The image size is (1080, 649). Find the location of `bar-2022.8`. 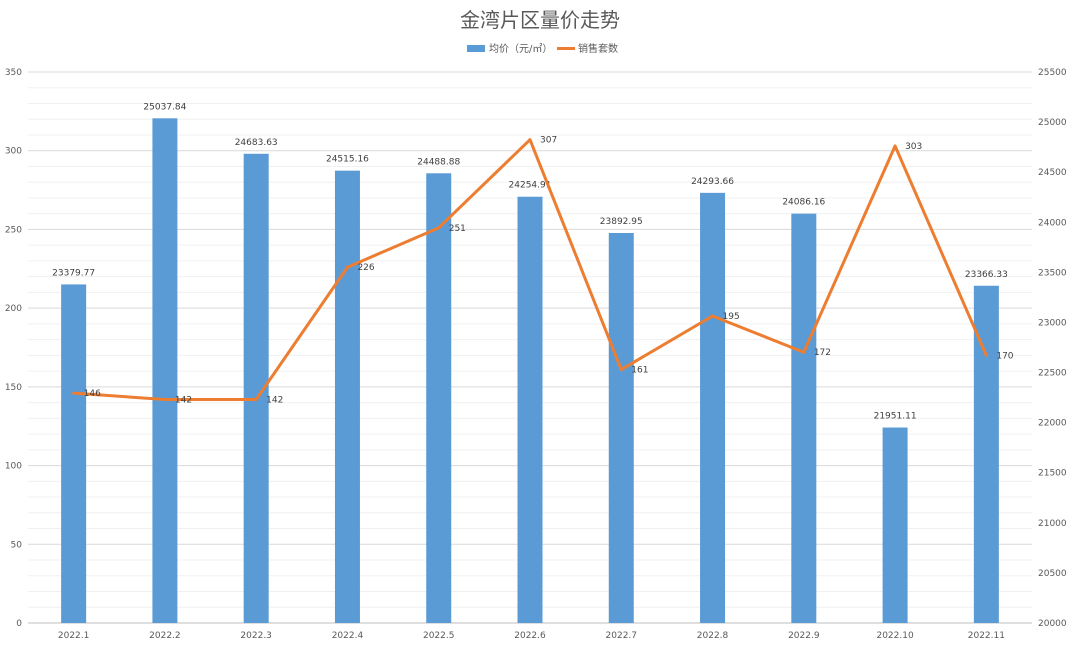

bar-2022.8 is located at coordinates (713, 407).